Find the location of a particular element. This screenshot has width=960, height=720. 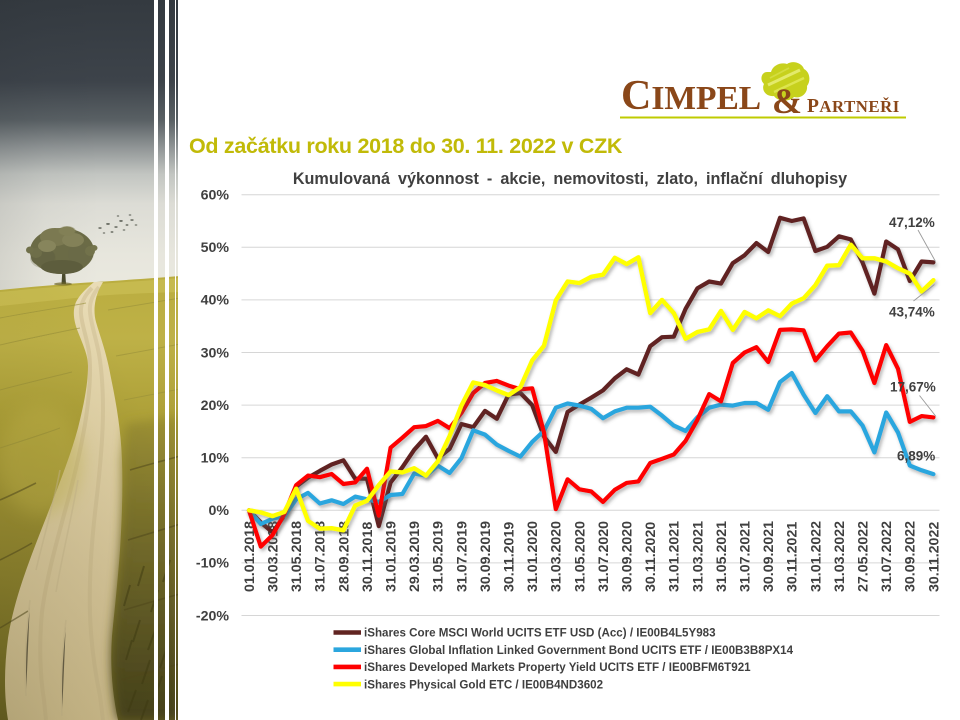

svg-text: -20% is located at coordinates (213, 616).